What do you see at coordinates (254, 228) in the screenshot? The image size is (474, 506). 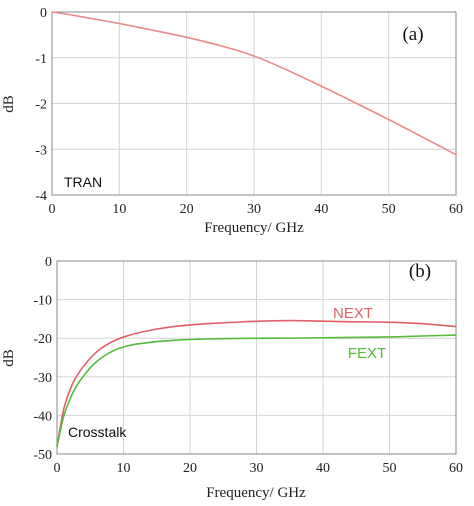 I see `panel-a-x-axis-title: Frequency/ GHz` at bounding box center [254, 228].